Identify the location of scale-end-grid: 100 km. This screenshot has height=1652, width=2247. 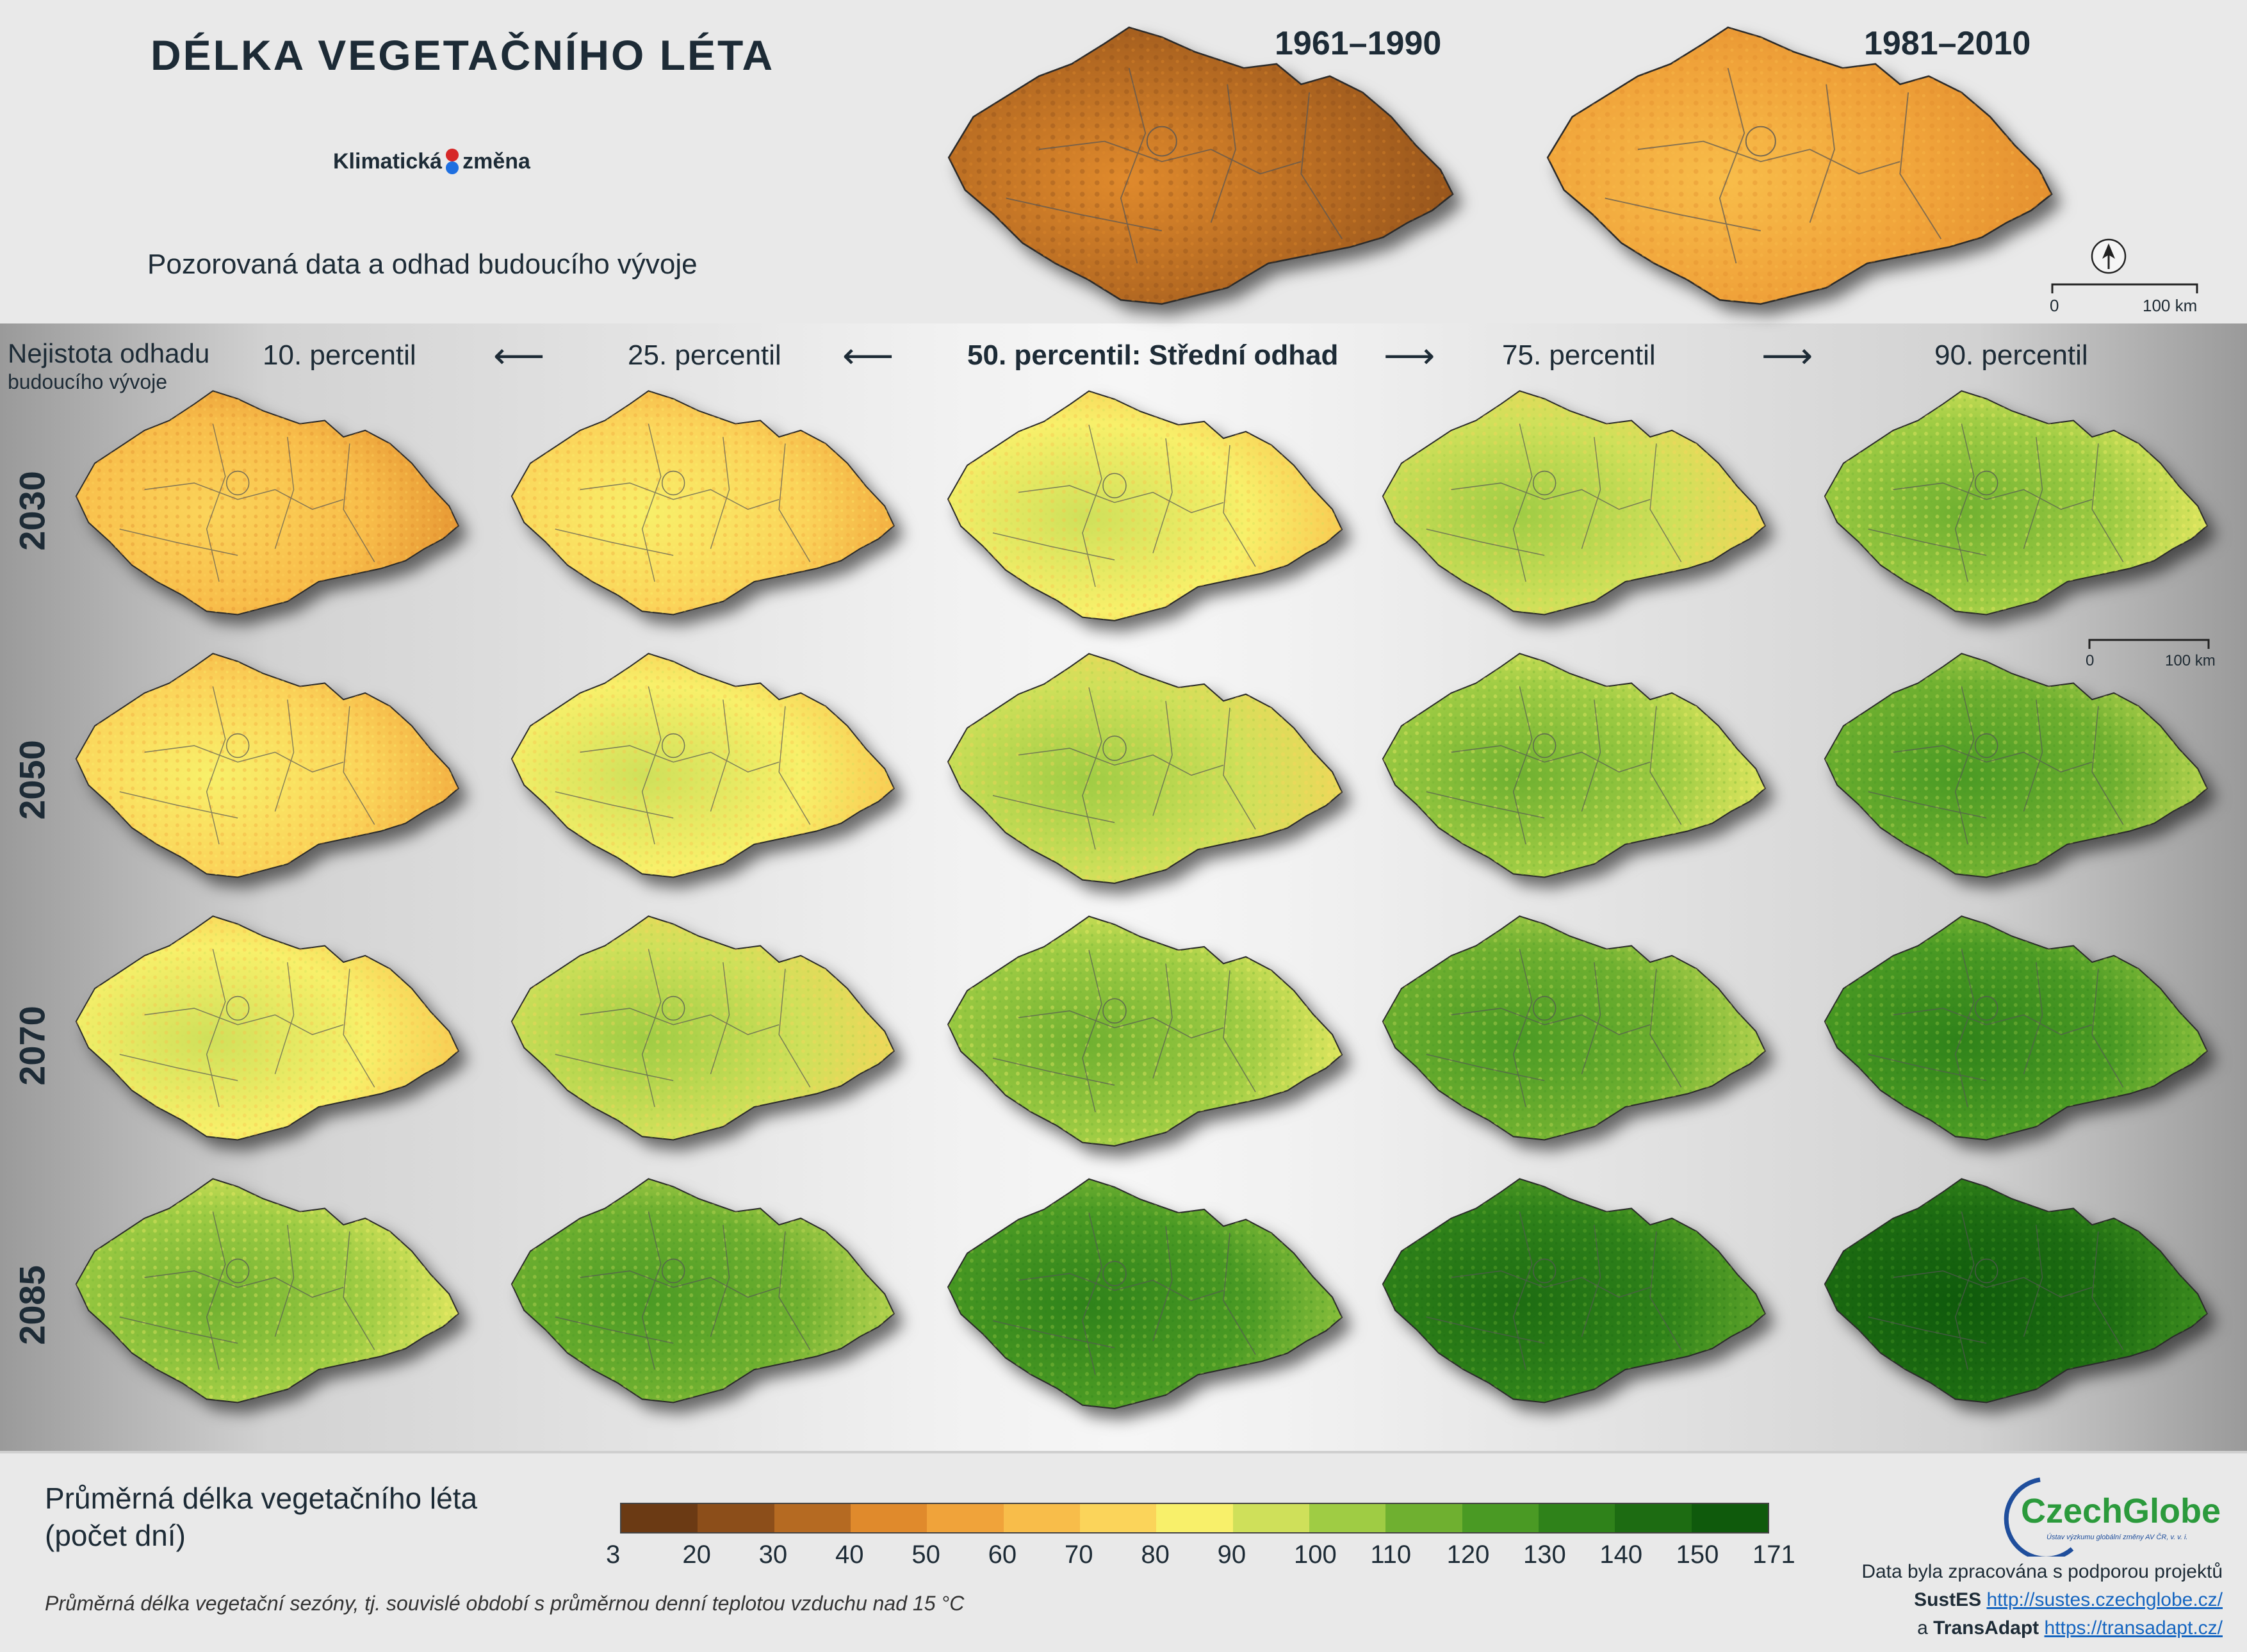
(2190, 660).